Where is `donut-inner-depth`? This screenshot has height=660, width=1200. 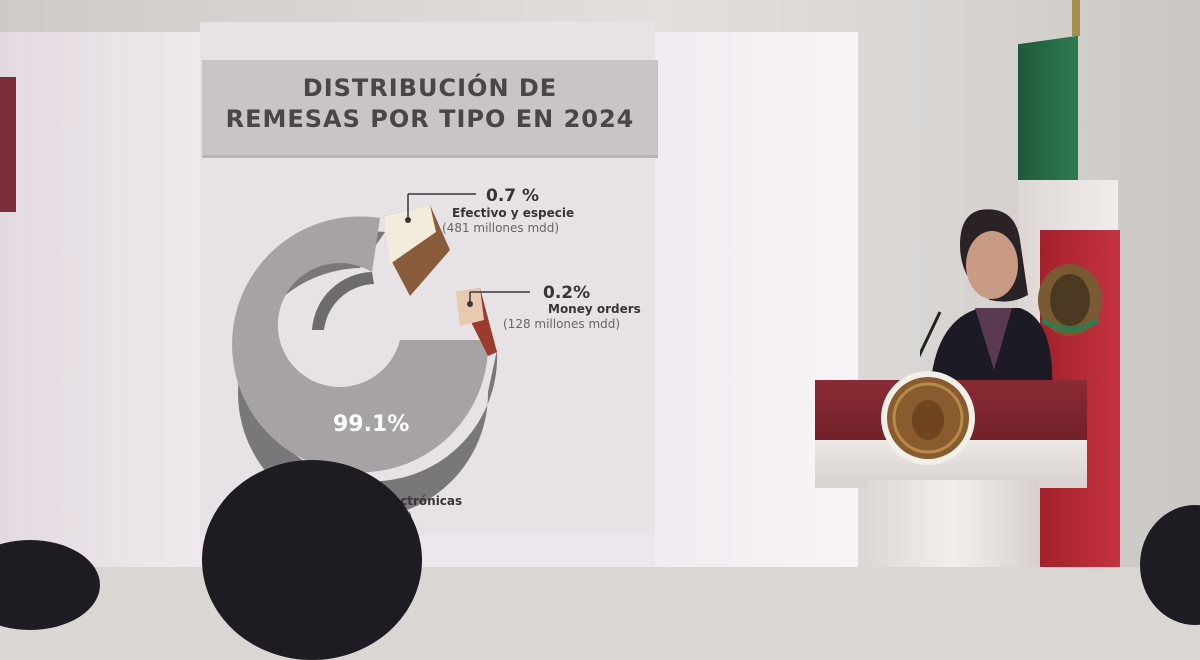 donut-inner-depth is located at coordinates (343, 301).